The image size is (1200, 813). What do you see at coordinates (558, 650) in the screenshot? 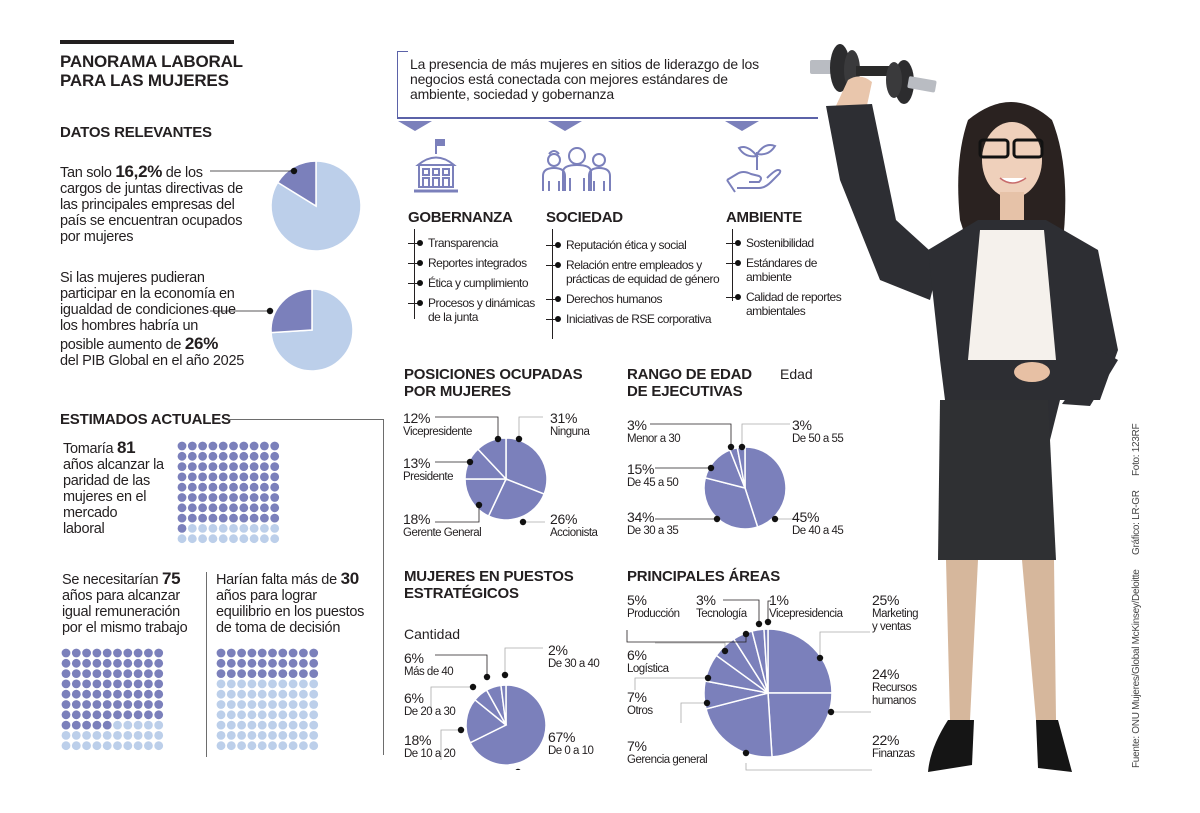
I see `label-pct: 2%` at bounding box center [558, 650].